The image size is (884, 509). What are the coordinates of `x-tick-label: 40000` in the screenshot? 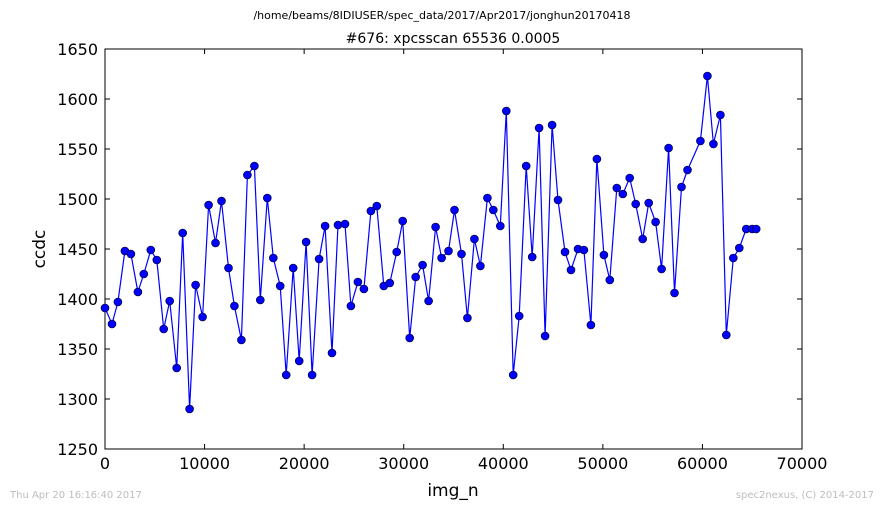 It's located at (503, 463).